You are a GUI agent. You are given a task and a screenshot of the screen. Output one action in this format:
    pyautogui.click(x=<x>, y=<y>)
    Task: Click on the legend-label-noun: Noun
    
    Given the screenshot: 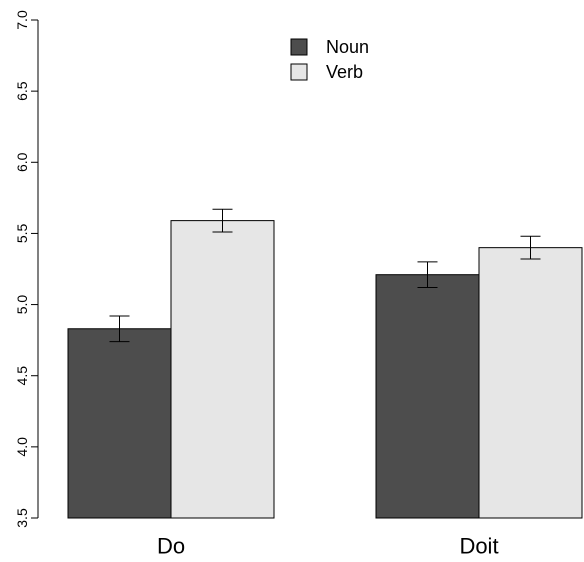 What is the action you would take?
    pyautogui.click(x=347, y=47)
    